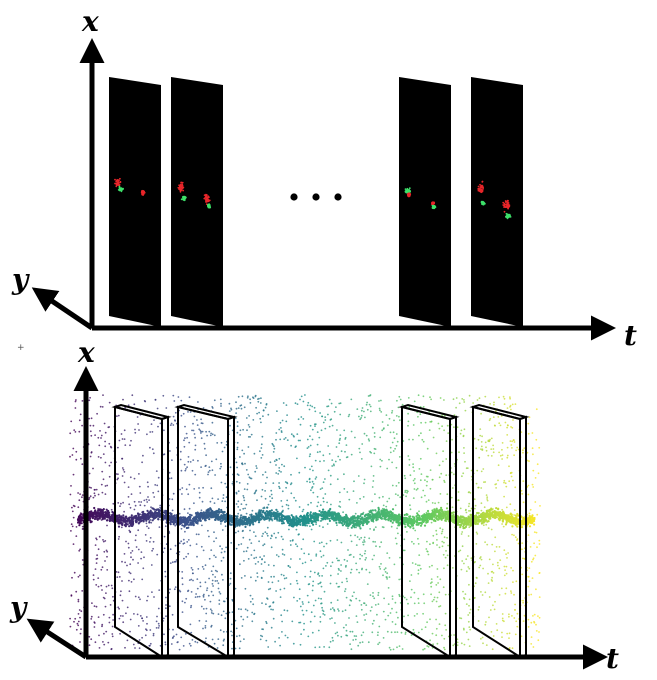 The image size is (657, 680). What do you see at coordinates (20, 279) in the screenshot?
I see `top-y-axis-label: y` at bounding box center [20, 279].